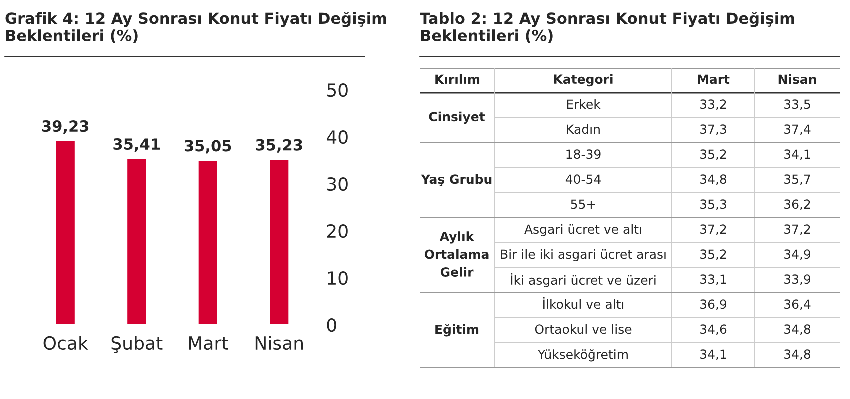 Image resolution: width=850 pixels, height=399 pixels. I want to click on data-label: 35,05, so click(208, 147).